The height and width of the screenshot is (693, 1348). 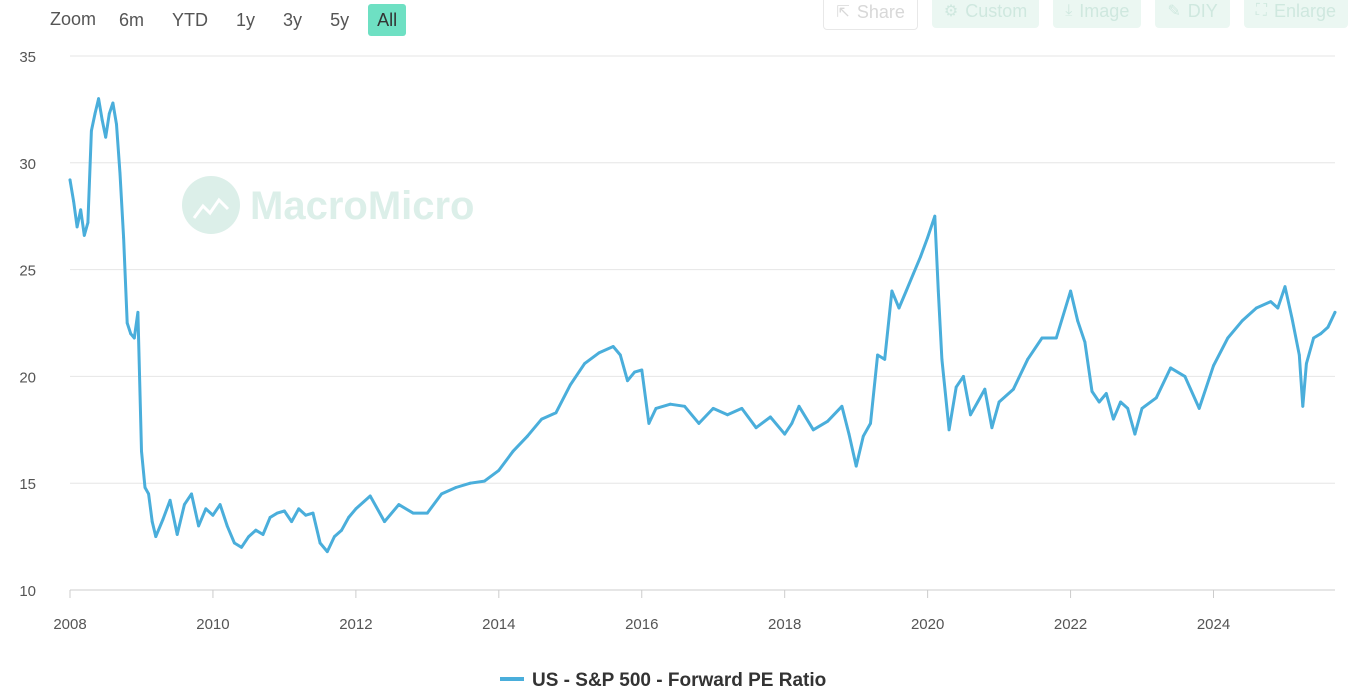 What do you see at coordinates (843, 12) in the screenshot?
I see `share-icon: ⇱` at bounding box center [843, 12].